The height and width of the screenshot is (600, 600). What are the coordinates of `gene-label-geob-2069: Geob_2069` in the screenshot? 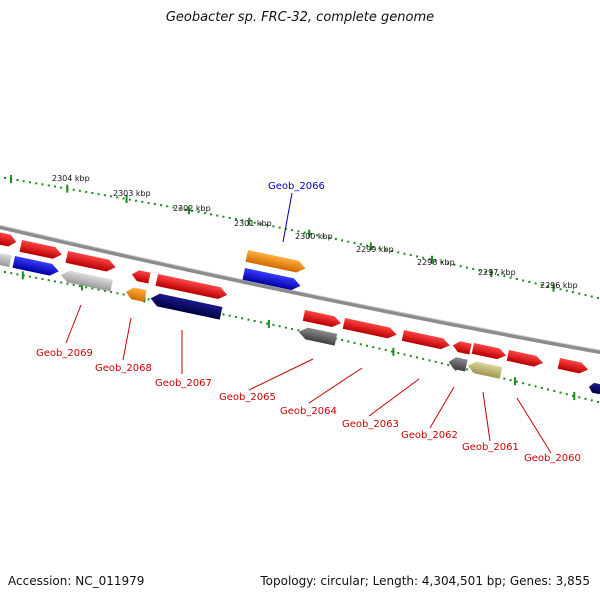 It's located at (64, 353).